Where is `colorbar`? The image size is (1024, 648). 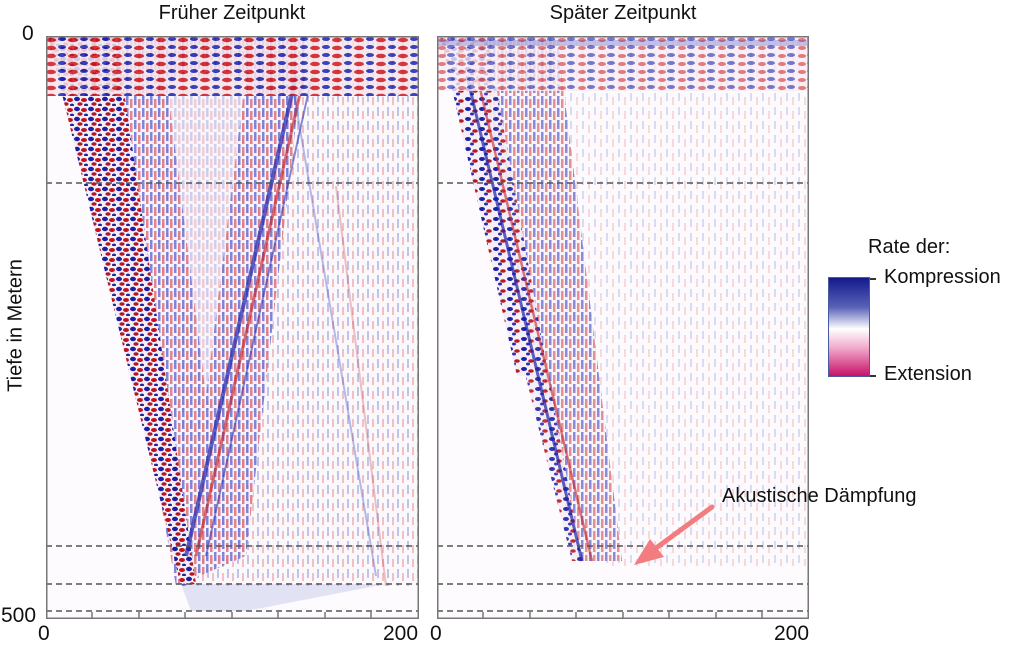
colorbar is located at coordinates (849, 327).